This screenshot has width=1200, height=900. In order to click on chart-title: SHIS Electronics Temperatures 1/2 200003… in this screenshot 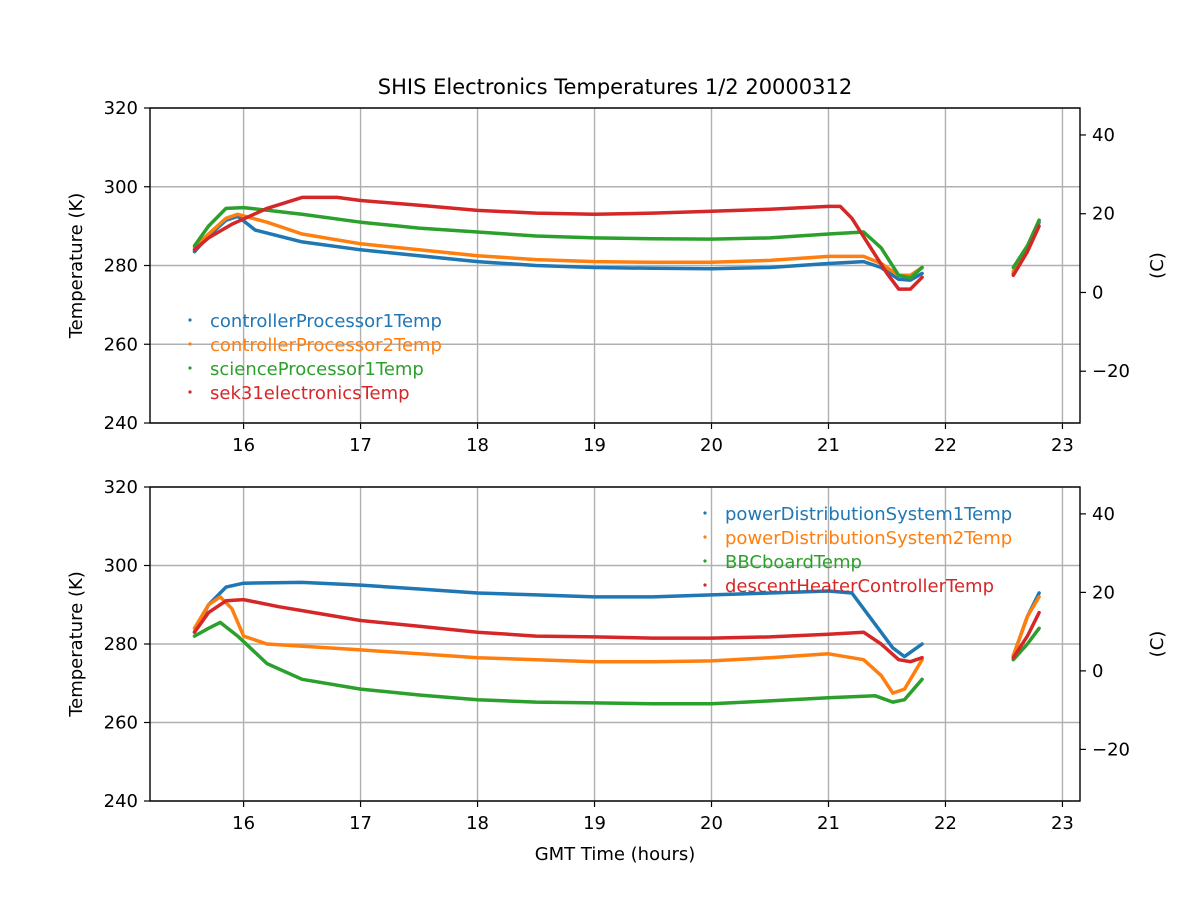, I will do `click(615, 87)`.